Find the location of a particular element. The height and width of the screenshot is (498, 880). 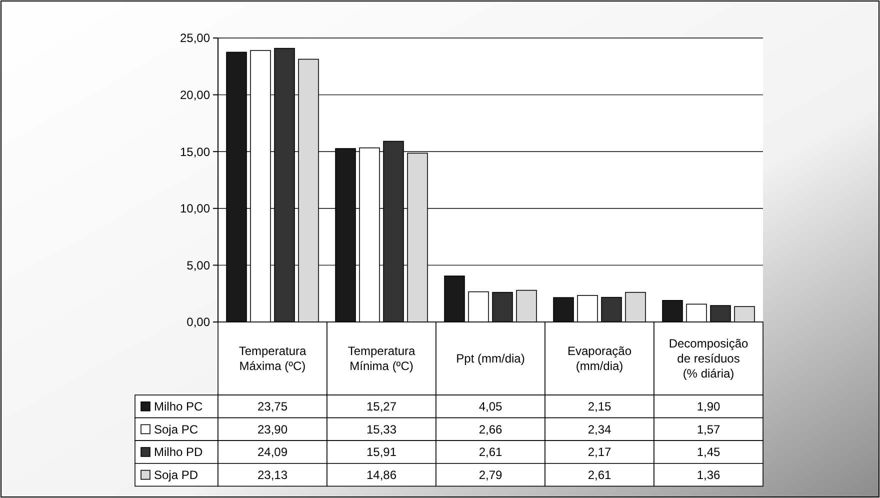

data-label: 24,09 is located at coordinates (272, 452).